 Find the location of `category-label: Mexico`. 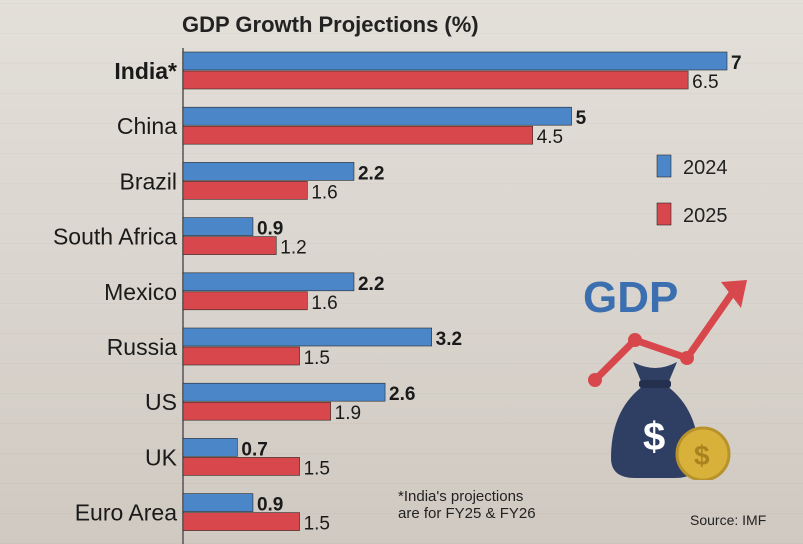

category-label: Mexico is located at coordinates (140, 292).